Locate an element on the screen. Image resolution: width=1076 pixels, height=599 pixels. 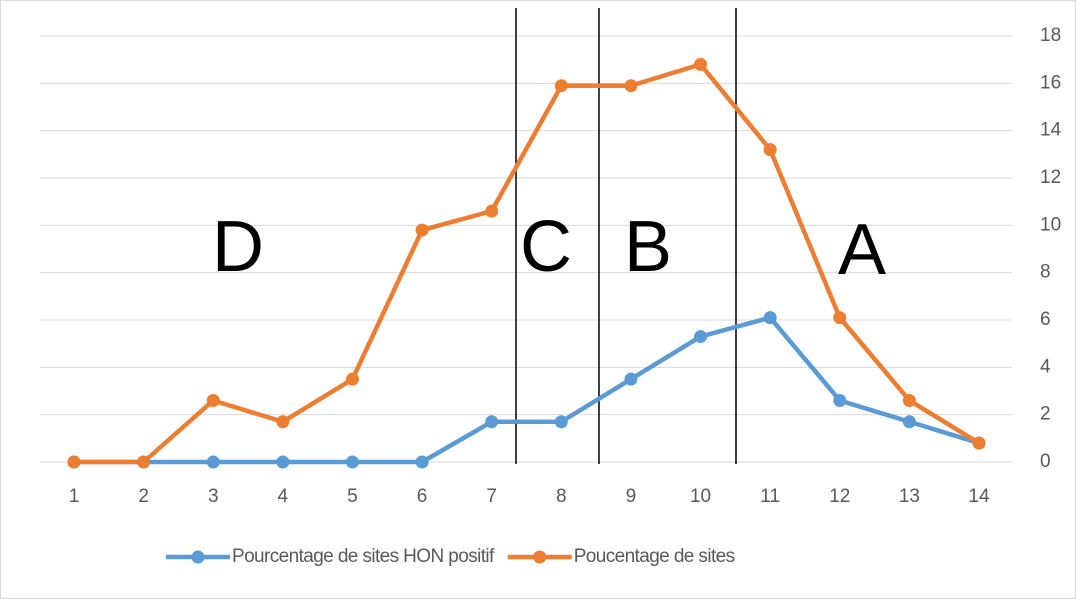
zone-label: A is located at coordinates (862, 250).